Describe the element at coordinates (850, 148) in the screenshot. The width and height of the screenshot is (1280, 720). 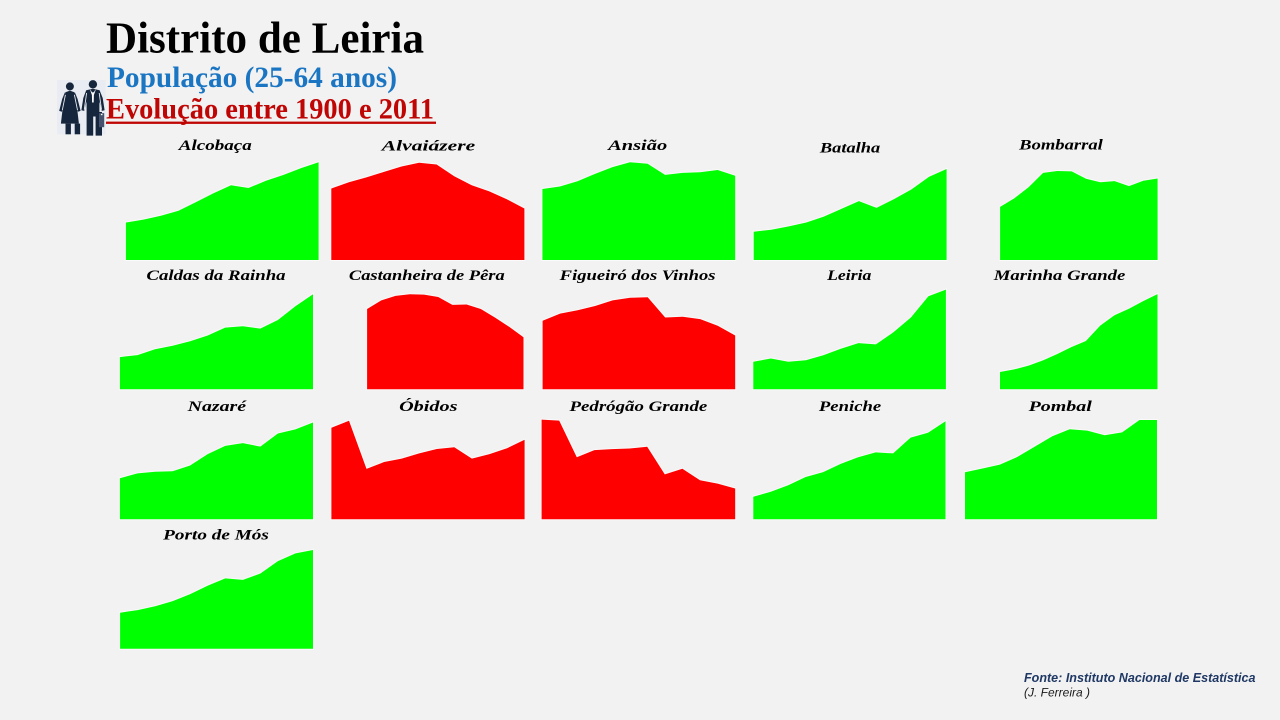
I see `svg-text: Batalha` at that location.